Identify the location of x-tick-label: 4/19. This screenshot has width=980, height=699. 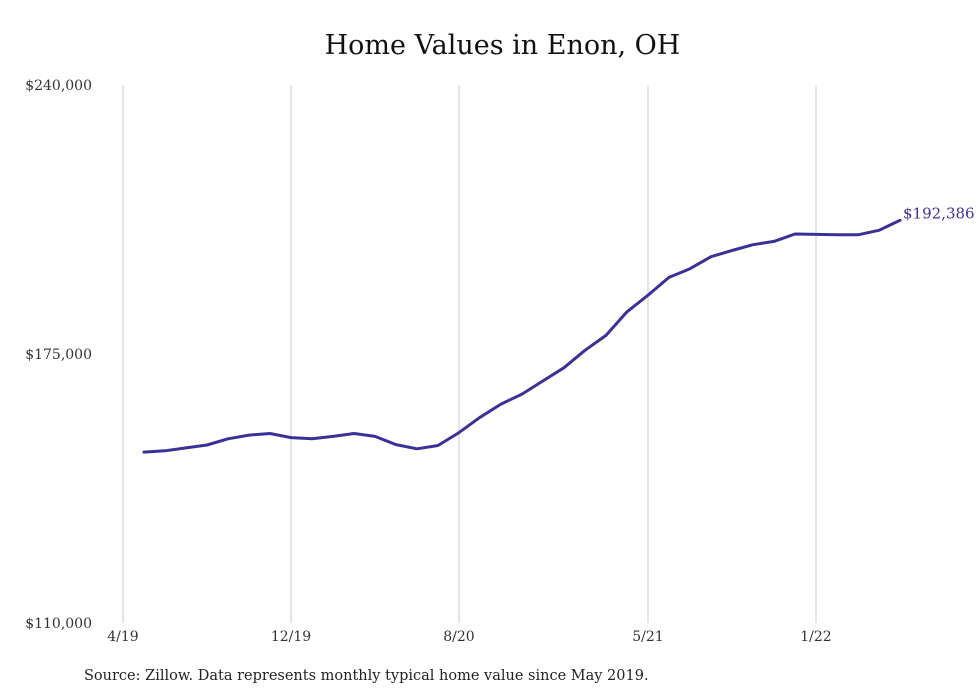
(122, 637).